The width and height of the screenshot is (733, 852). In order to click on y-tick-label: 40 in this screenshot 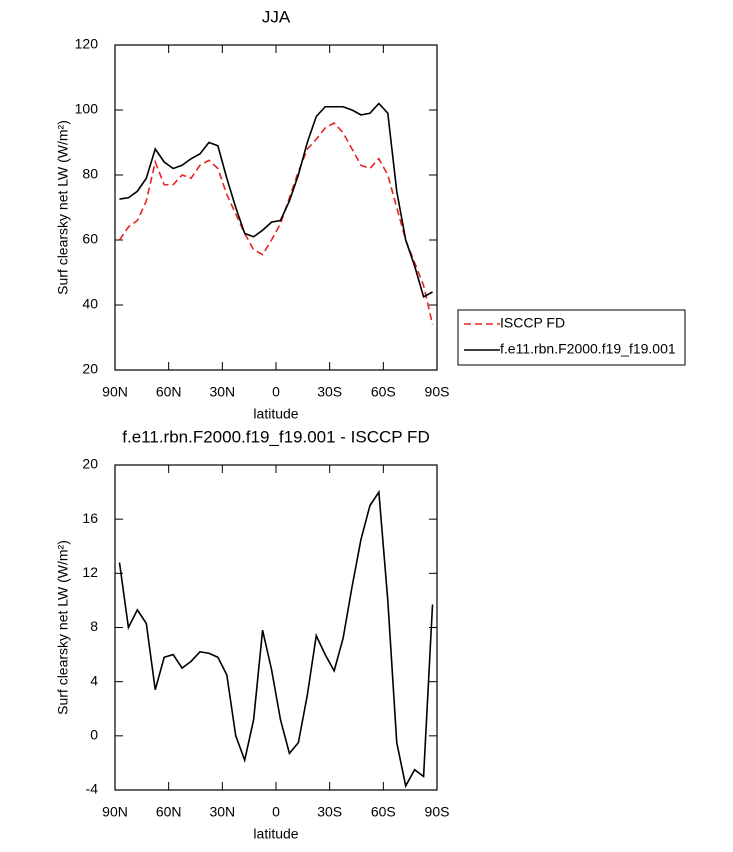, I will do `click(90, 304)`.